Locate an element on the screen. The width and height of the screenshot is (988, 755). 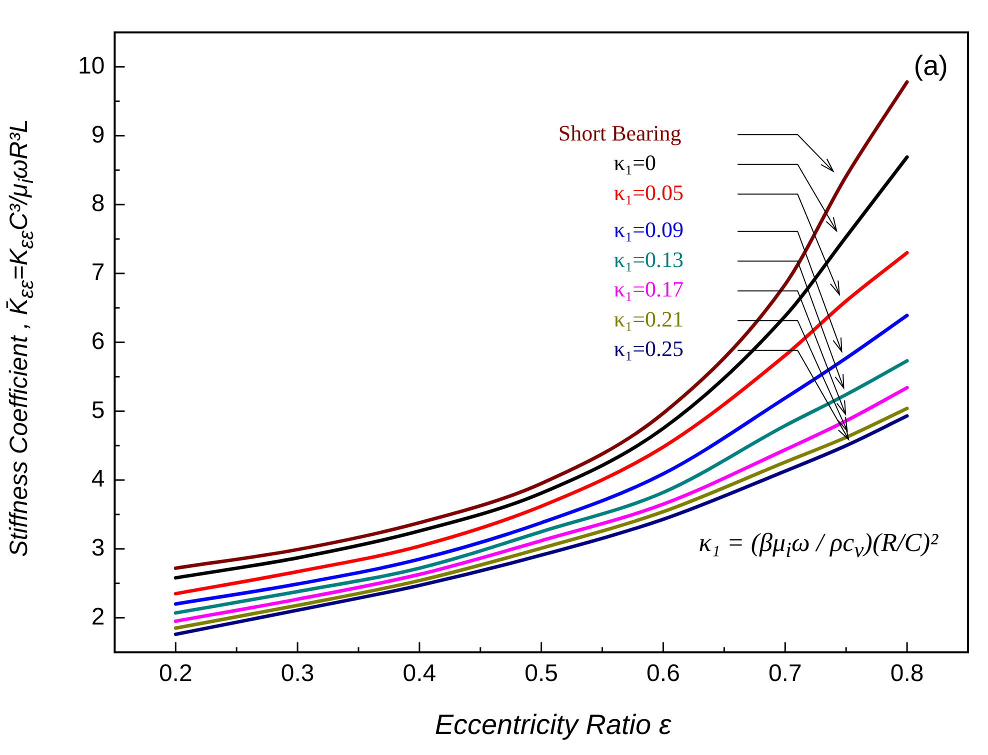
text: κ₁=0.25 is located at coordinates (649, 349).